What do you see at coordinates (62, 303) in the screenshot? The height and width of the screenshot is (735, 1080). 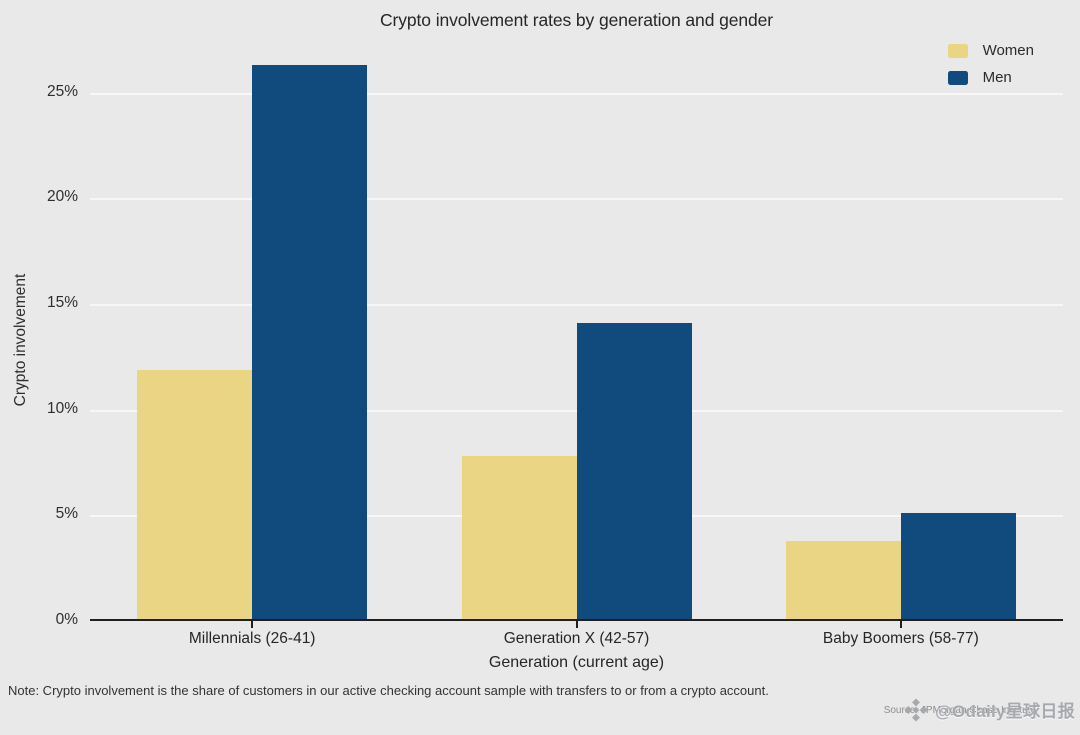 I see `y-tick-label: 15%` at bounding box center [62, 303].